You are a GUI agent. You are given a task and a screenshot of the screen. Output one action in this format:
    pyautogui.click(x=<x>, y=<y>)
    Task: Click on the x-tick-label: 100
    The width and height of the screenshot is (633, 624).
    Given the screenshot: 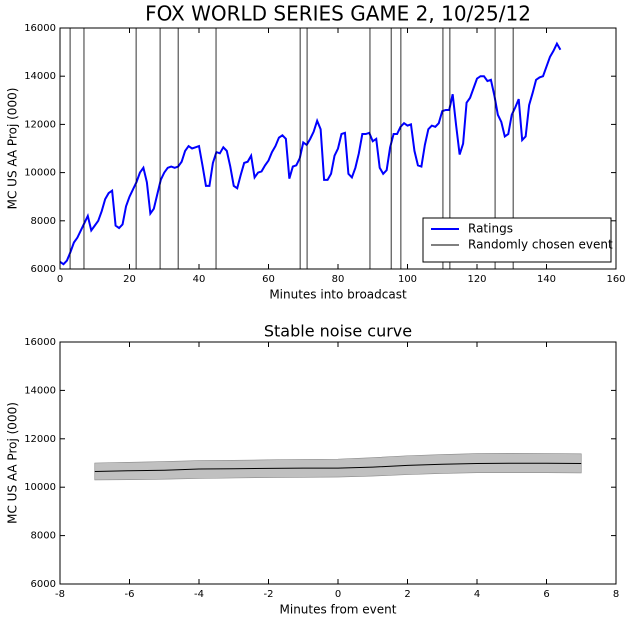 What is the action you would take?
    pyautogui.click(x=407, y=279)
    